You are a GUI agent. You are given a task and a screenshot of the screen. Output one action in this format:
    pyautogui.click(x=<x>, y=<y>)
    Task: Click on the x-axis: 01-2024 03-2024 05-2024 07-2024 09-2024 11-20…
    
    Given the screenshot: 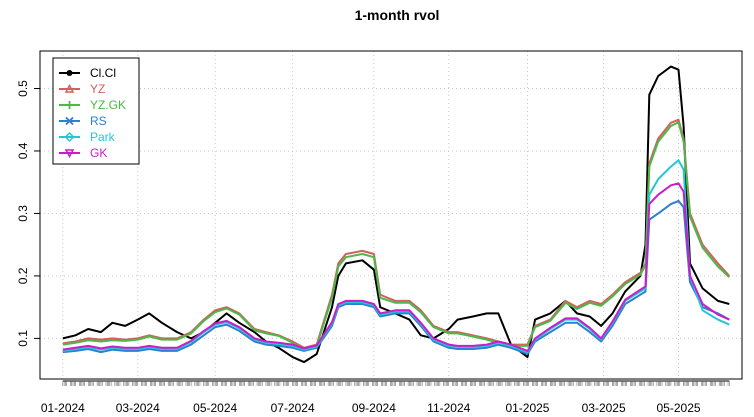 What is the action you would take?
    pyautogui.click(x=385, y=397)
    